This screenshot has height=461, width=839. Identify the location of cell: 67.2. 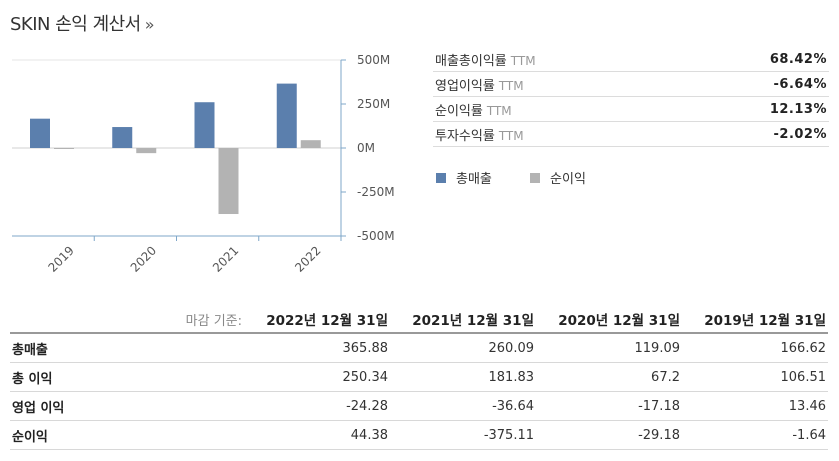
(609, 377).